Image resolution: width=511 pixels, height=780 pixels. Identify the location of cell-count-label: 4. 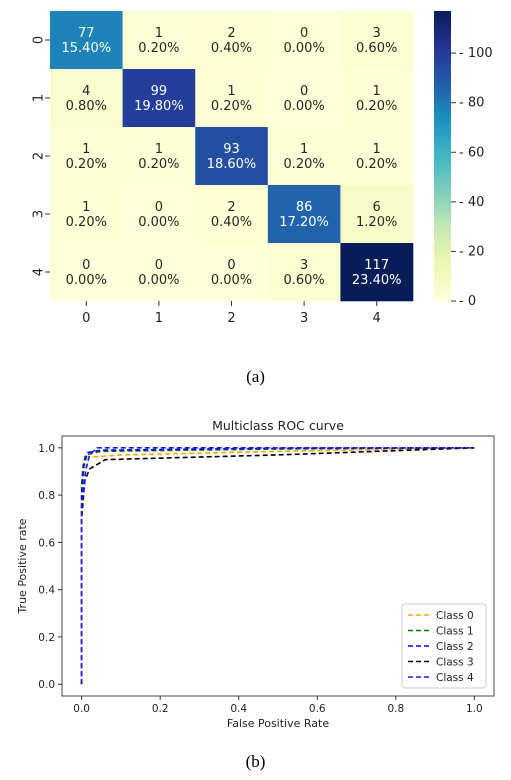
(86, 91).